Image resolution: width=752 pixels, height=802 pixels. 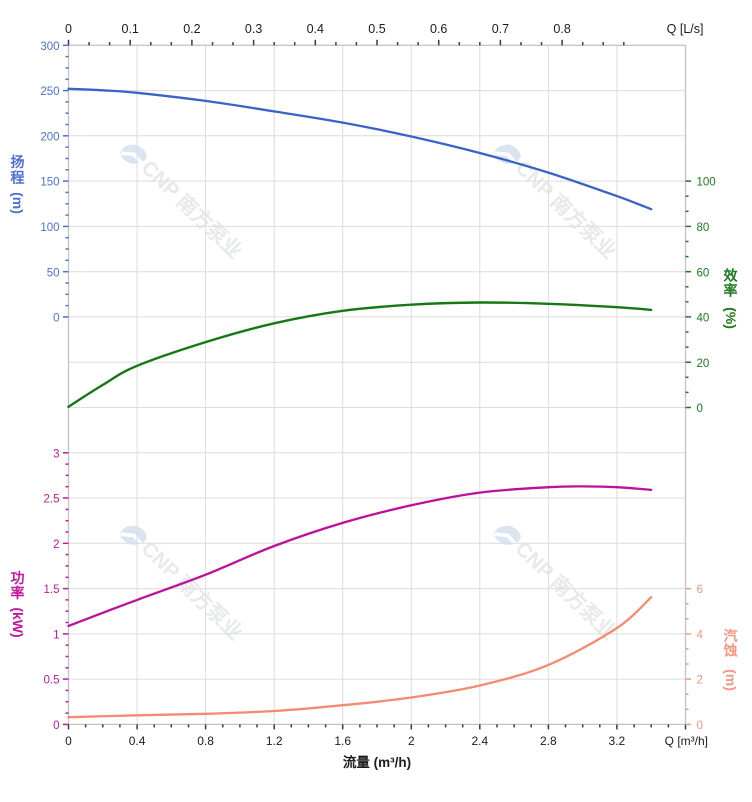 What do you see at coordinates (700, 590) in the screenshot?
I see `svg-text: 6` at bounding box center [700, 590].